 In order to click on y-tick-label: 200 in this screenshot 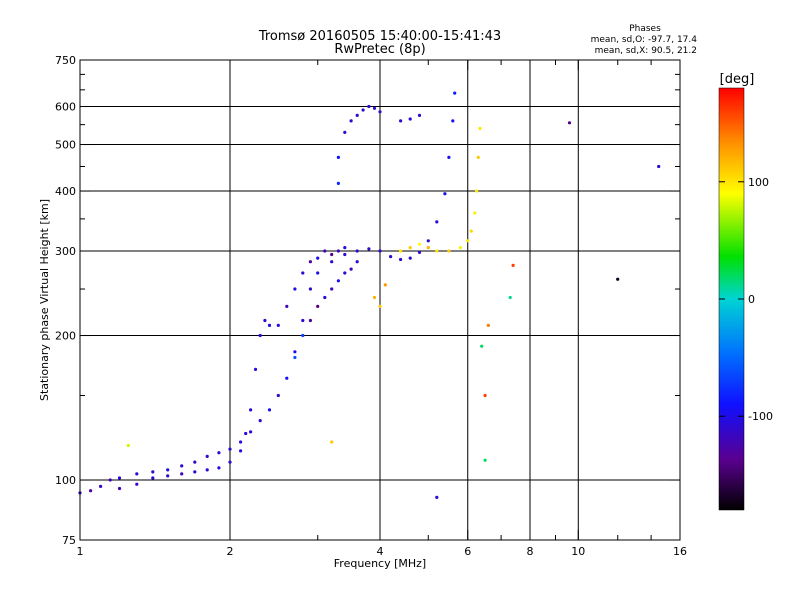, I will do `click(65, 336)`.